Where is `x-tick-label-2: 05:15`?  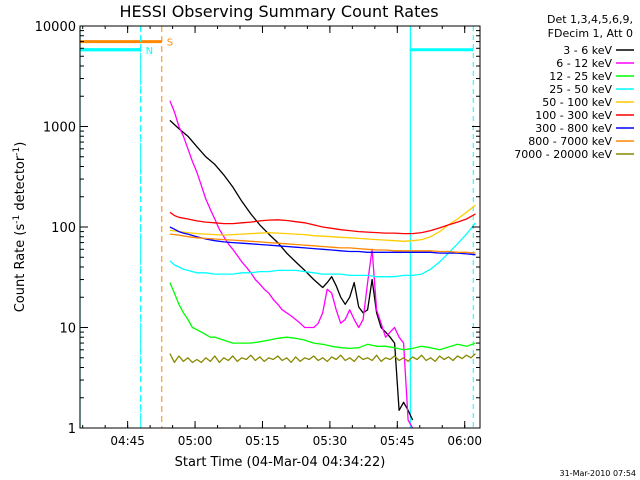 x-tick-label-2: 05:15 is located at coordinates (262, 441).